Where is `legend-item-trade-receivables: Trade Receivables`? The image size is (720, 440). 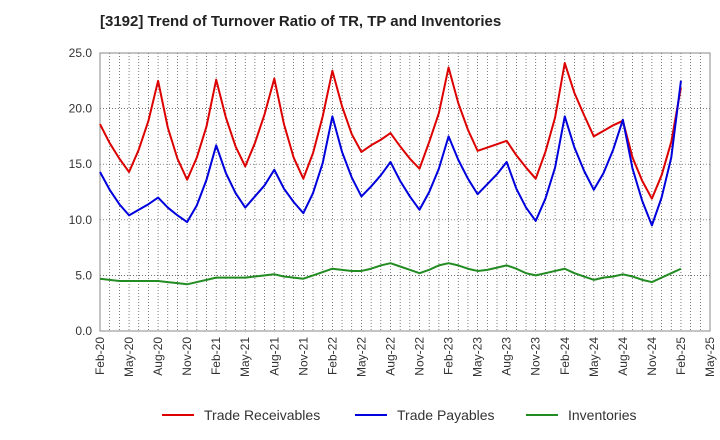 legend-item-trade-receivables: Trade Receivables is located at coordinates (241, 415).